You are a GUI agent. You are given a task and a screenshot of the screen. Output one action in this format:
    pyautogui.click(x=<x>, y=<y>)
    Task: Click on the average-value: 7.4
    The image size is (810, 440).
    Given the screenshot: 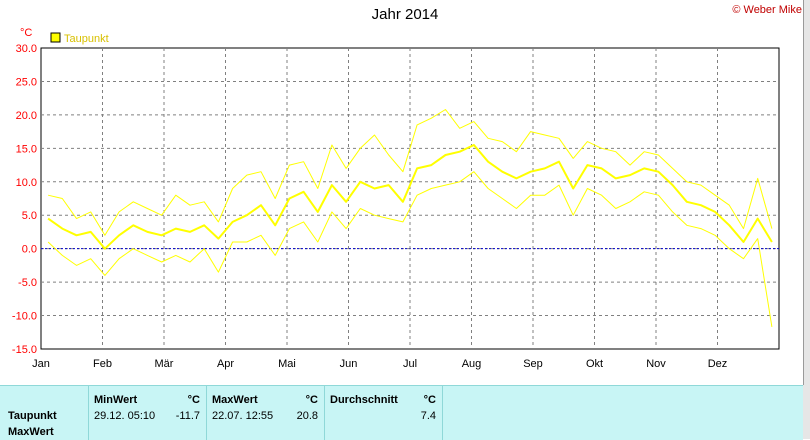 What is the action you would take?
    pyautogui.click(x=428, y=416)
    